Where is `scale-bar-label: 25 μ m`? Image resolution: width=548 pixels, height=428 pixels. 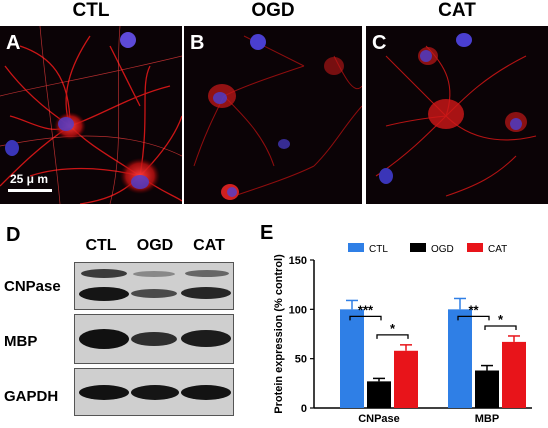
scale-bar-label: 25 μ m is located at coordinates (29, 179).